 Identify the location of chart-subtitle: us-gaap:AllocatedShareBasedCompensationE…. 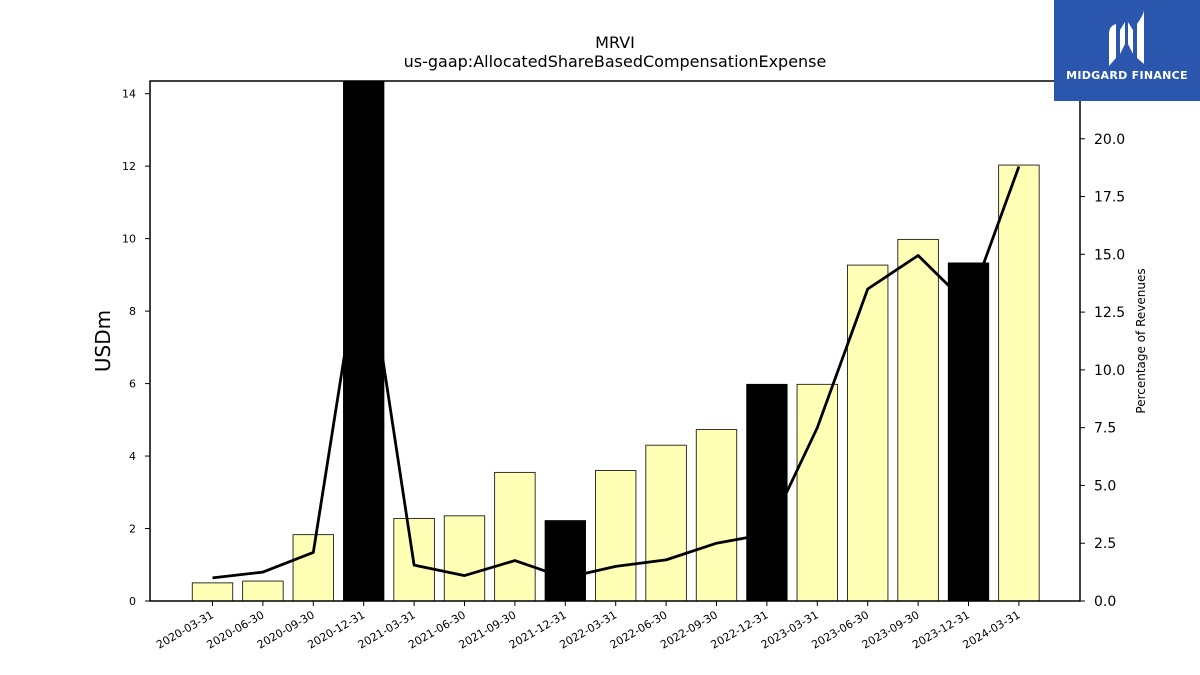
(615, 61).